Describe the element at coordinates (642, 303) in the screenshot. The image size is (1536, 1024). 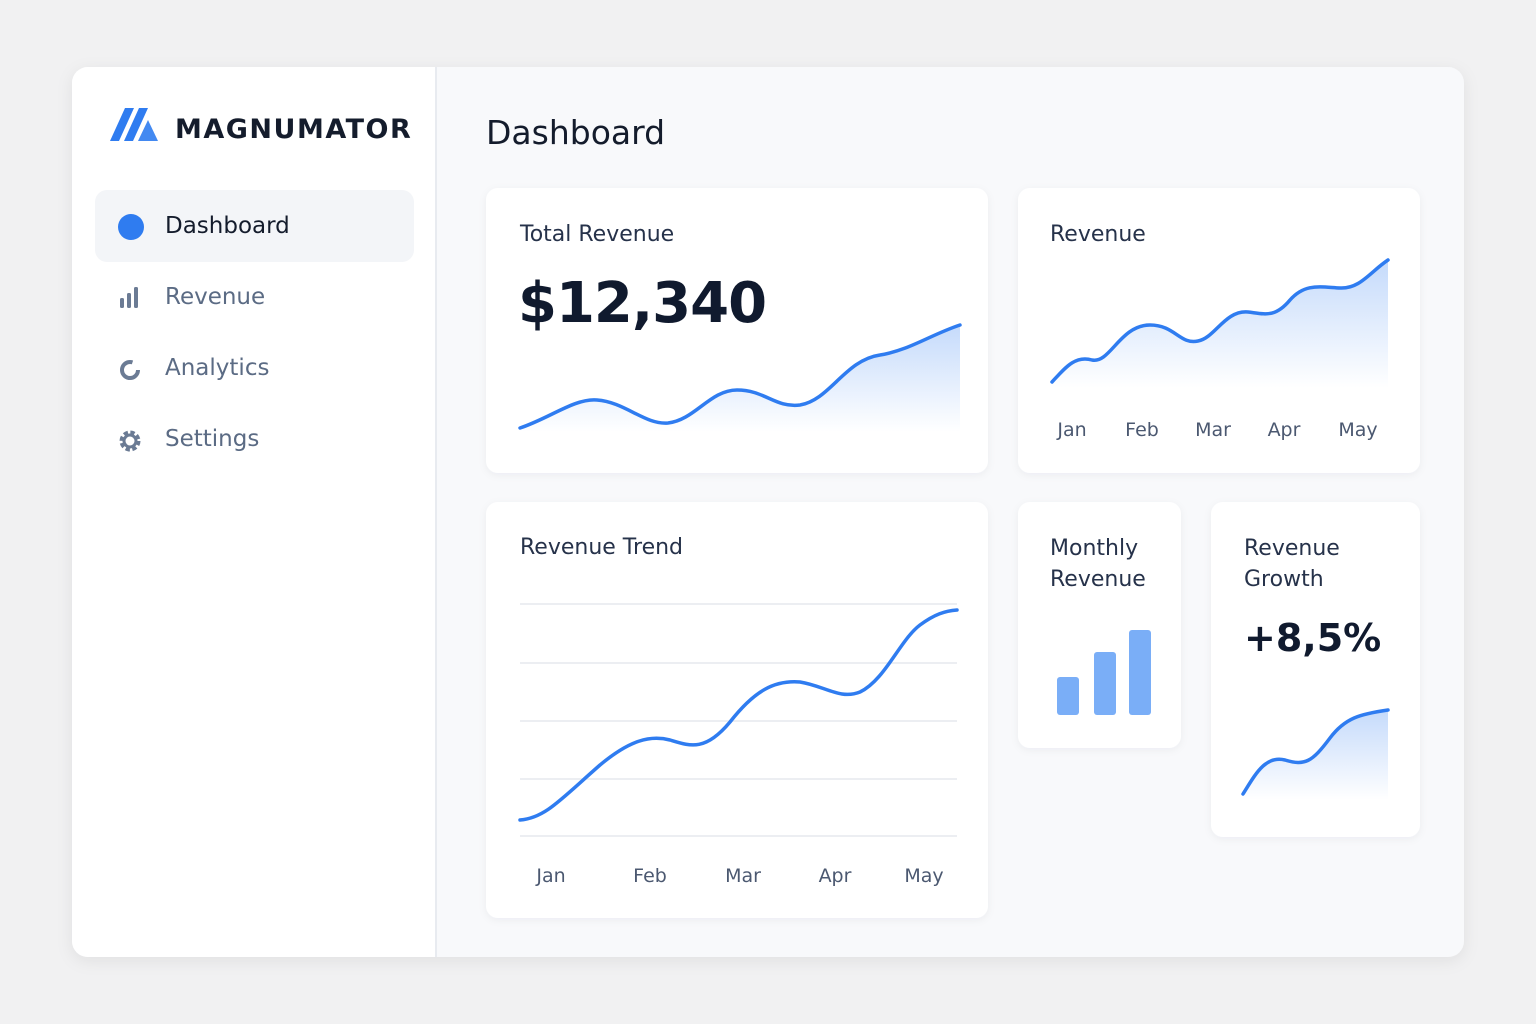
I see `card-value: $12,340` at that location.